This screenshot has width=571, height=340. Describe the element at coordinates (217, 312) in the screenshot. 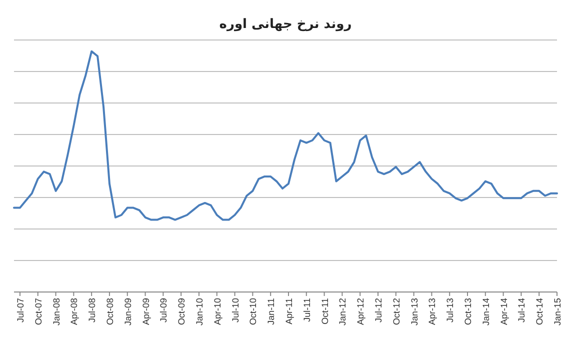

I see `x-tick-label: Apr-10` at that location.